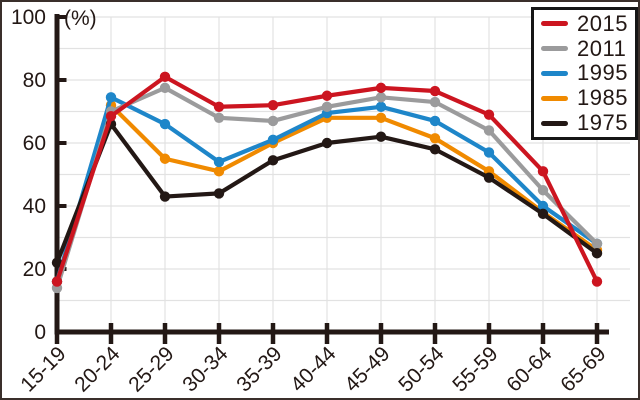 This screenshot has height=400, width=640. I want to click on legend-label: 2011, so click(602, 48).